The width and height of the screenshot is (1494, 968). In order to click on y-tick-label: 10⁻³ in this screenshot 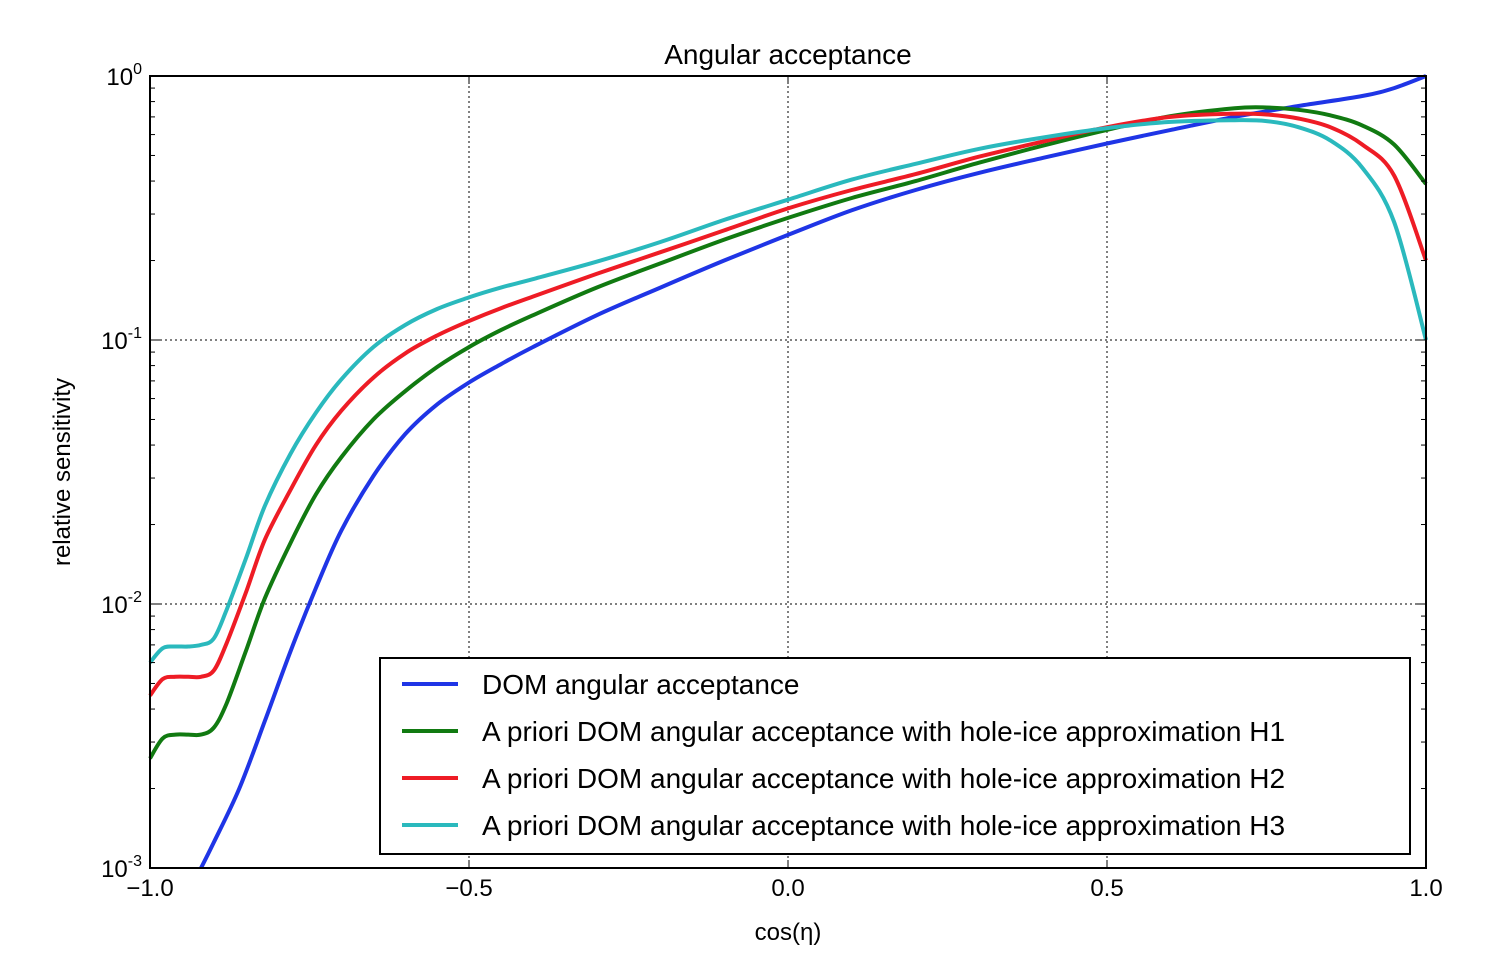, I will do `click(121, 868)`.